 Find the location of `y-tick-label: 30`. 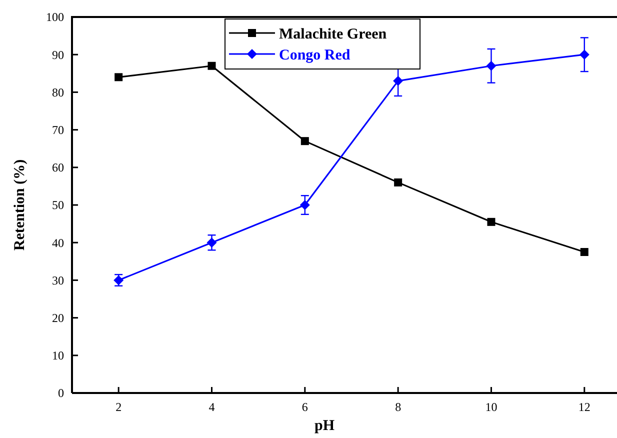

y-tick-label: 30 is located at coordinates (58, 280).